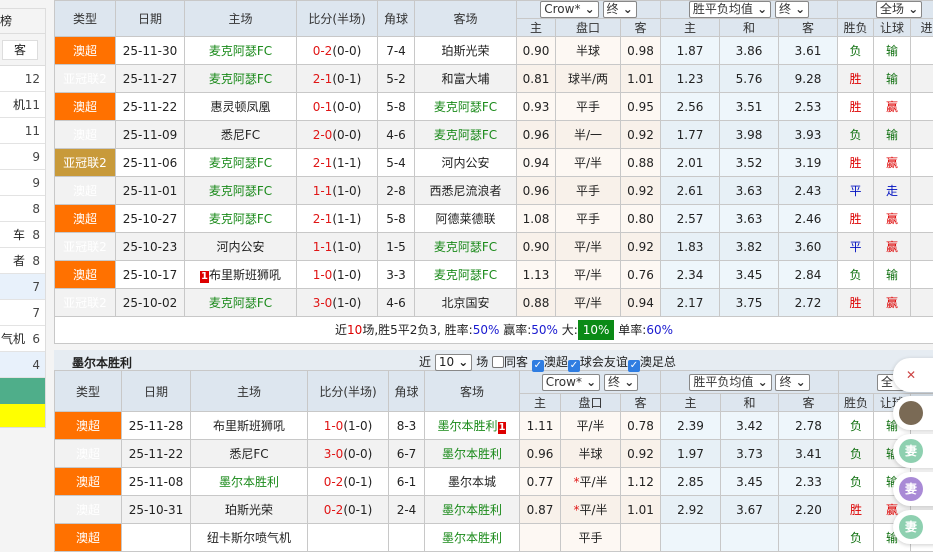  What do you see at coordinates (249, 538) in the screenshot?
I see `home-team: 纽卡斯尔喷气机` at bounding box center [249, 538].